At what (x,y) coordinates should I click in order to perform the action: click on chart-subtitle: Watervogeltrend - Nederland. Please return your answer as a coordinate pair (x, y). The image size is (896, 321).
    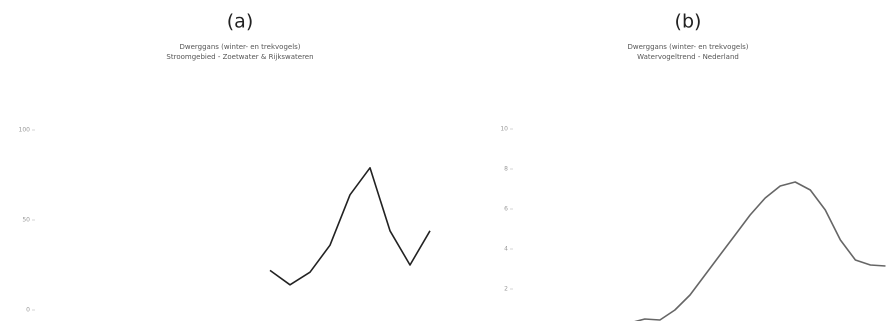
    Looking at the image, I should click on (688, 57).